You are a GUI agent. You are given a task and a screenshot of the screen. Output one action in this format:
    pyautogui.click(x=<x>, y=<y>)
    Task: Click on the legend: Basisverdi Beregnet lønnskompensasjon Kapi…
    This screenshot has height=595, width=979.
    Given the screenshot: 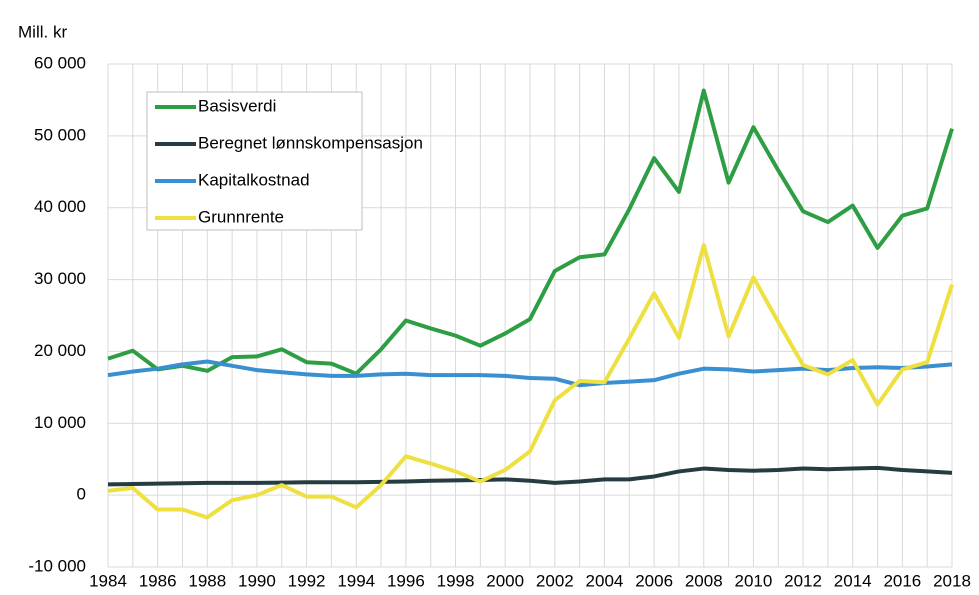 What is the action you would take?
    pyautogui.click(x=284, y=161)
    